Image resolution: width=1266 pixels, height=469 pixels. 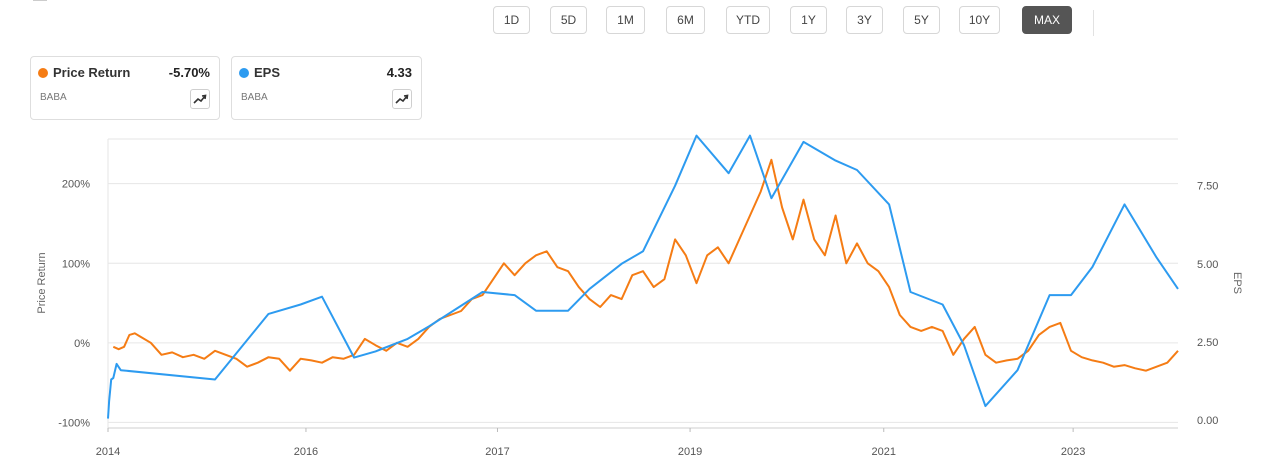 What do you see at coordinates (267, 72) in the screenshot?
I see `card-name: EPS` at bounding box center [267, 72].